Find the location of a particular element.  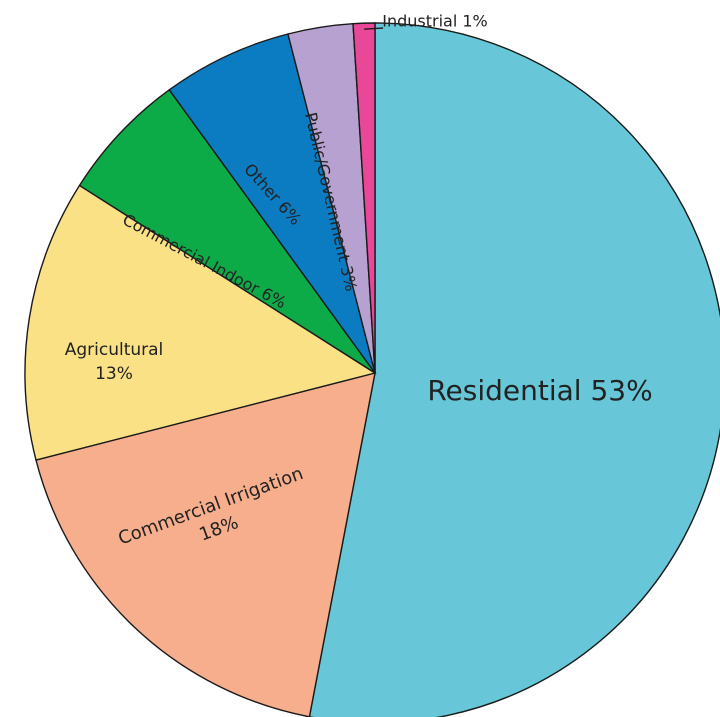

pie-slice-industrial is located at coordinates (364, 198).